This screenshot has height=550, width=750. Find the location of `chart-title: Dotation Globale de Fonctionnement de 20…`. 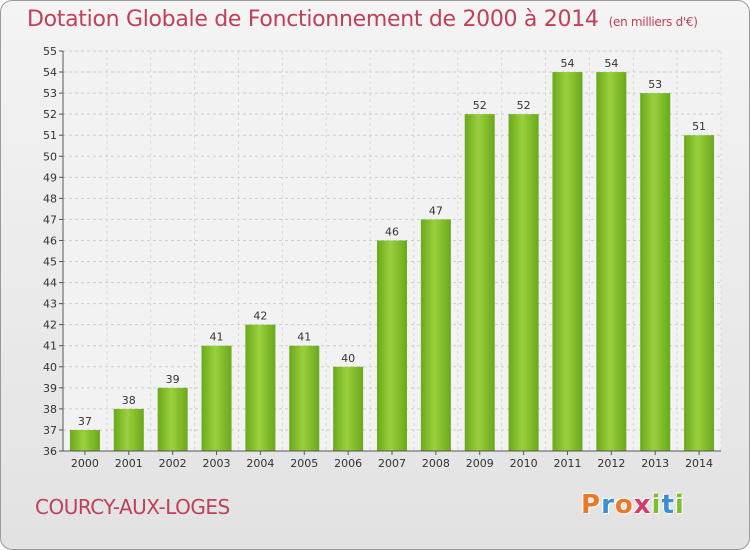

chart-title: Dotation Globale de Fonctionnement de 20… is located at coordinates (362, 19).